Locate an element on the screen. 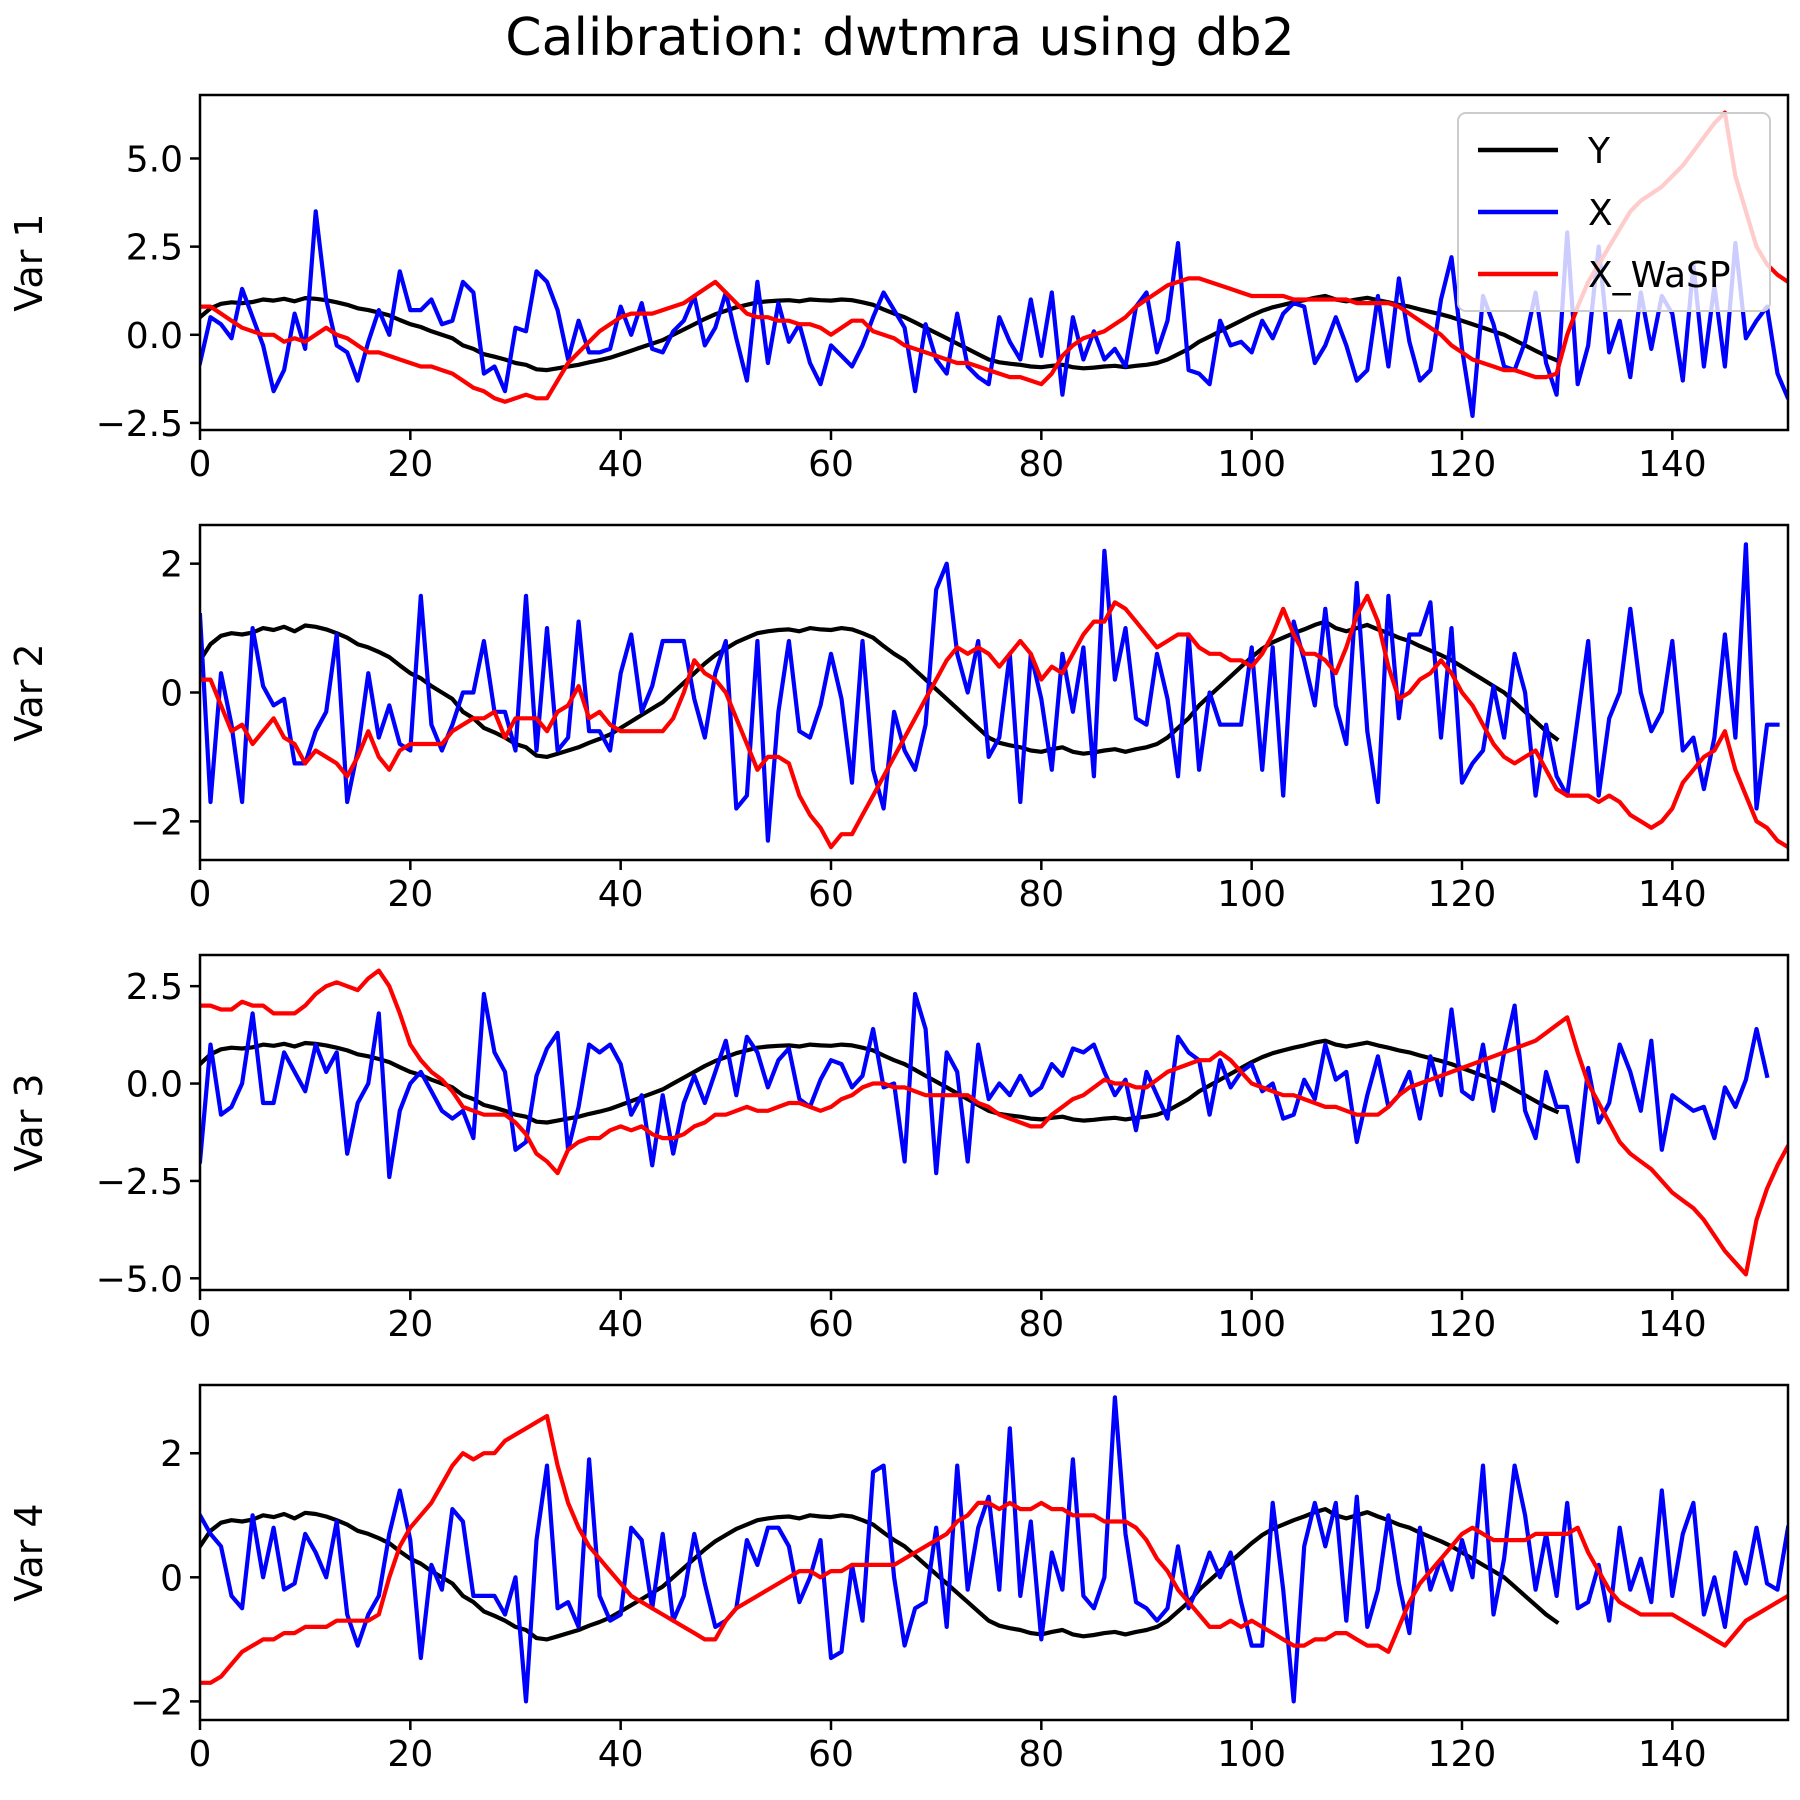 This screenshot has height=1800, width=1800. y-tick-label: 5.0 is located at coordinates (154, 159).